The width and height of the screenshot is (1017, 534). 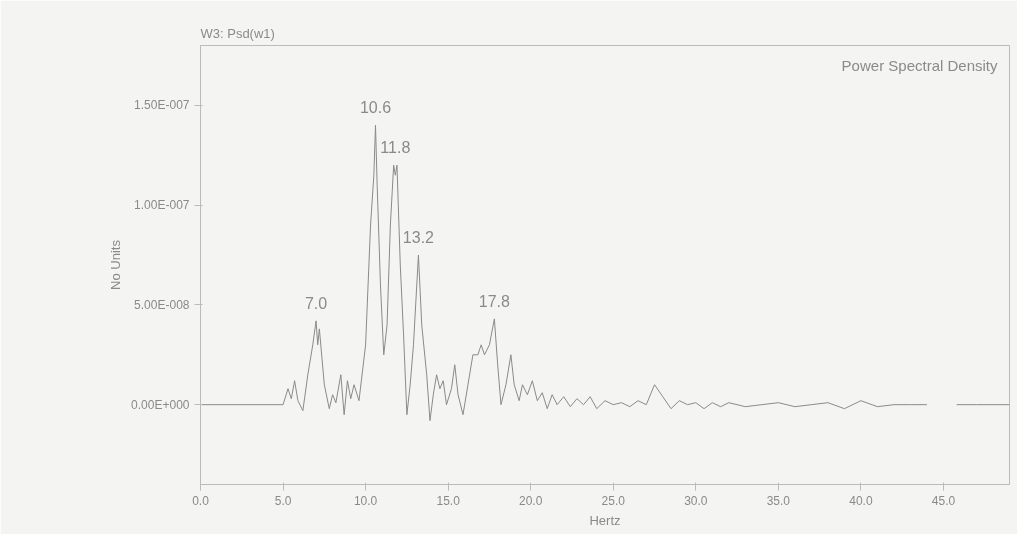 What do you see at coordinates (395, 148) in the screenshot?
I see `annotation: 11.8` at bounding box center [395, 148].